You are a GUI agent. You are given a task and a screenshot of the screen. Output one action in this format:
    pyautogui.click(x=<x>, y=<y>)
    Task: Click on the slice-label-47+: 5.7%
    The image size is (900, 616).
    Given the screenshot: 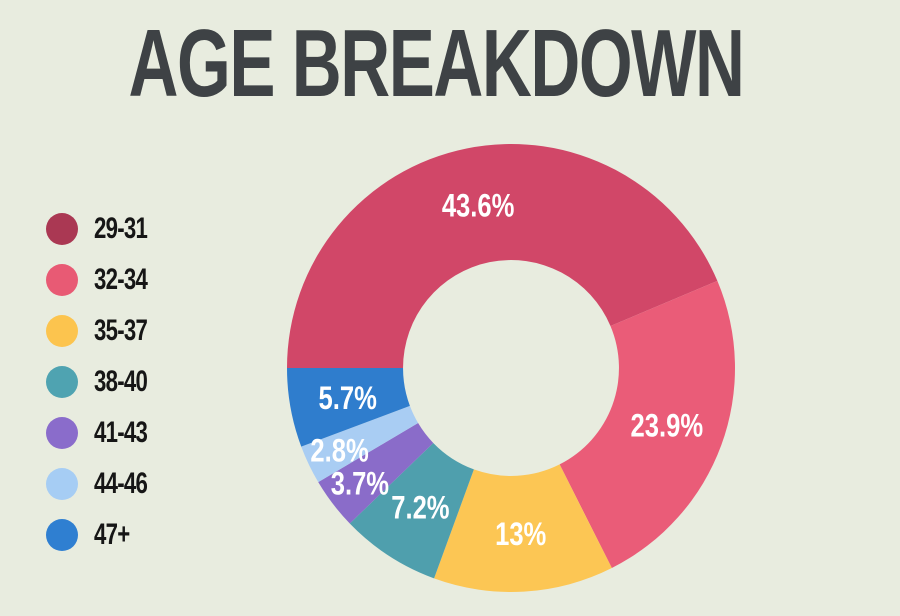 What is the action you would take?
    pyautogui.click(x=348, y=398)
    